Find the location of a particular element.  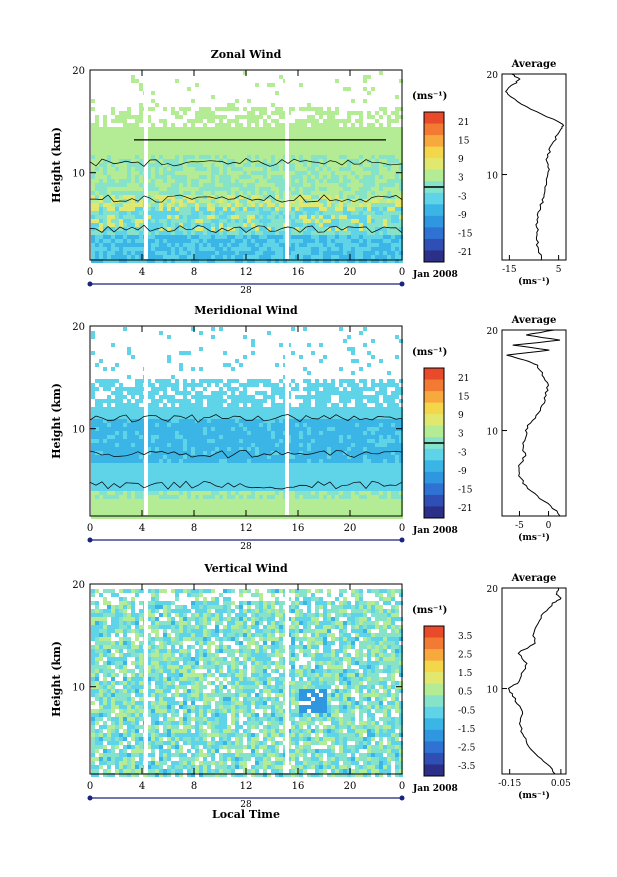

meridional-colorbar-tick: -21 is located at coordinates (465, 509).